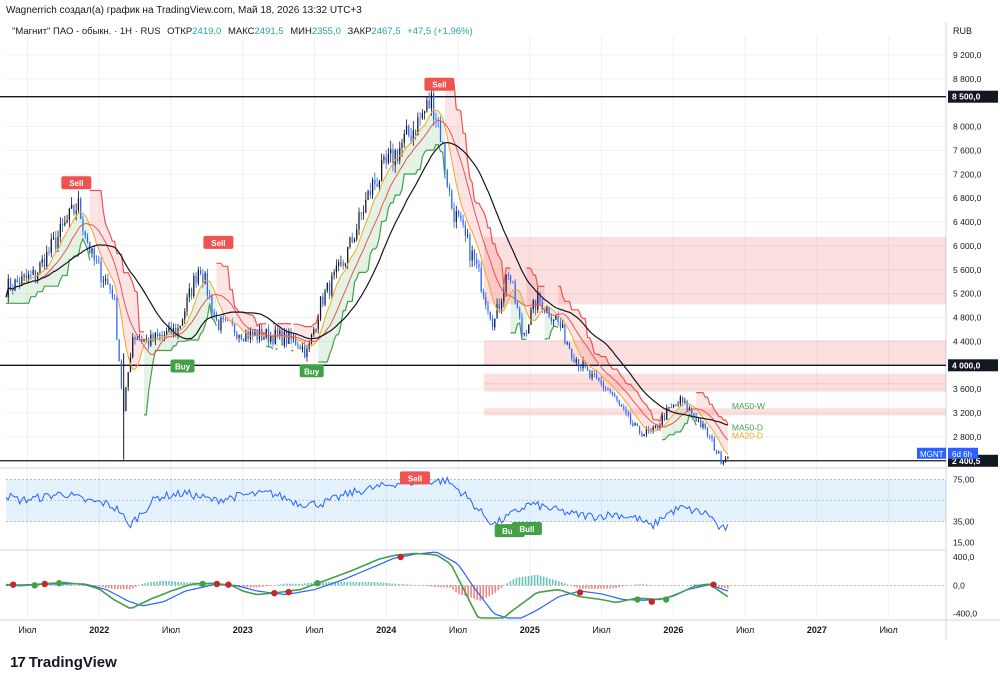  What do you see at coordinates (526, 528) in the screenshot?
I see `bull-signal-badge` at bounding box center [526, 528].